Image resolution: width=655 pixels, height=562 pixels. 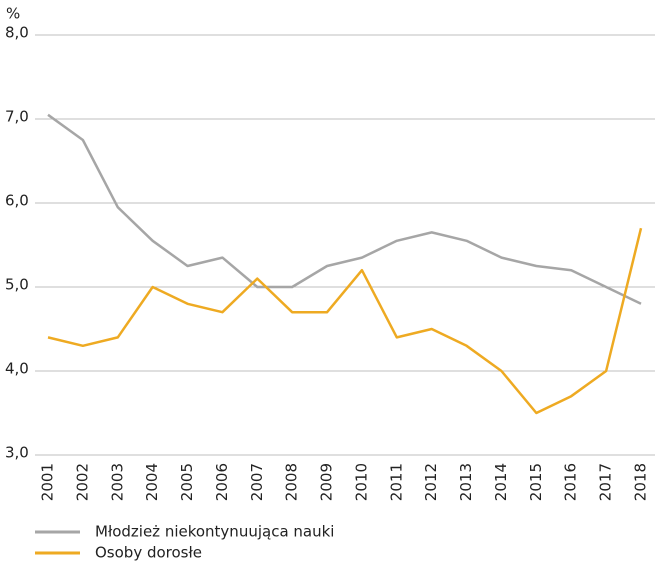 What do you see at coordinates (187, 482) in the screenshot?
I see `x-tick-label: 2005` at bounding box center [187, 482].